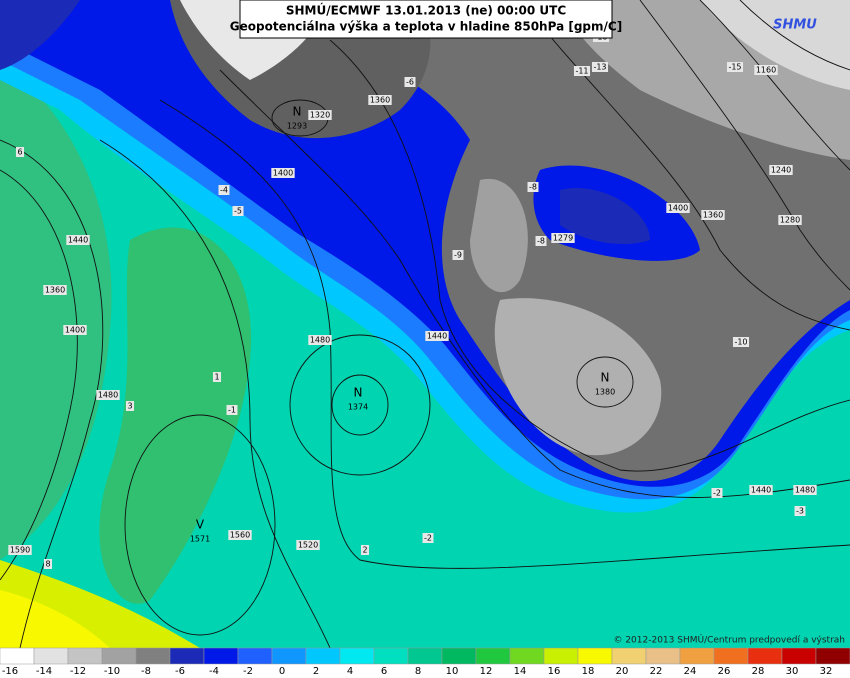 The height and width of the screenshot is (678, 850). Describe the element at coordinates (224, 190) in the screenshot. I see `temperature-label: -4` at that location.